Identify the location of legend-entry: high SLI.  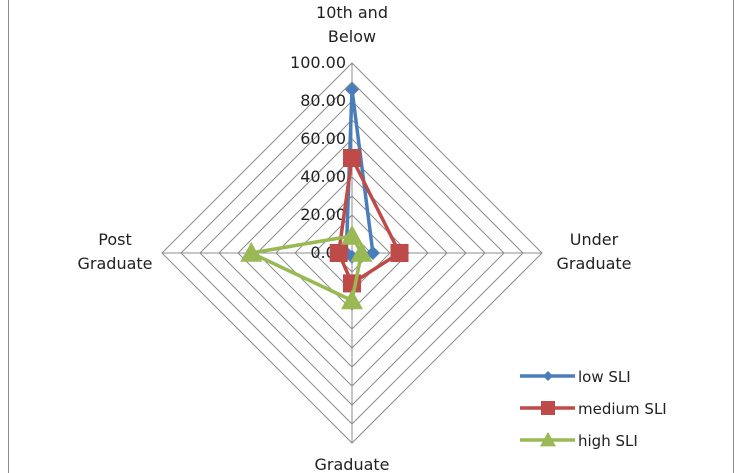
(579, 441).